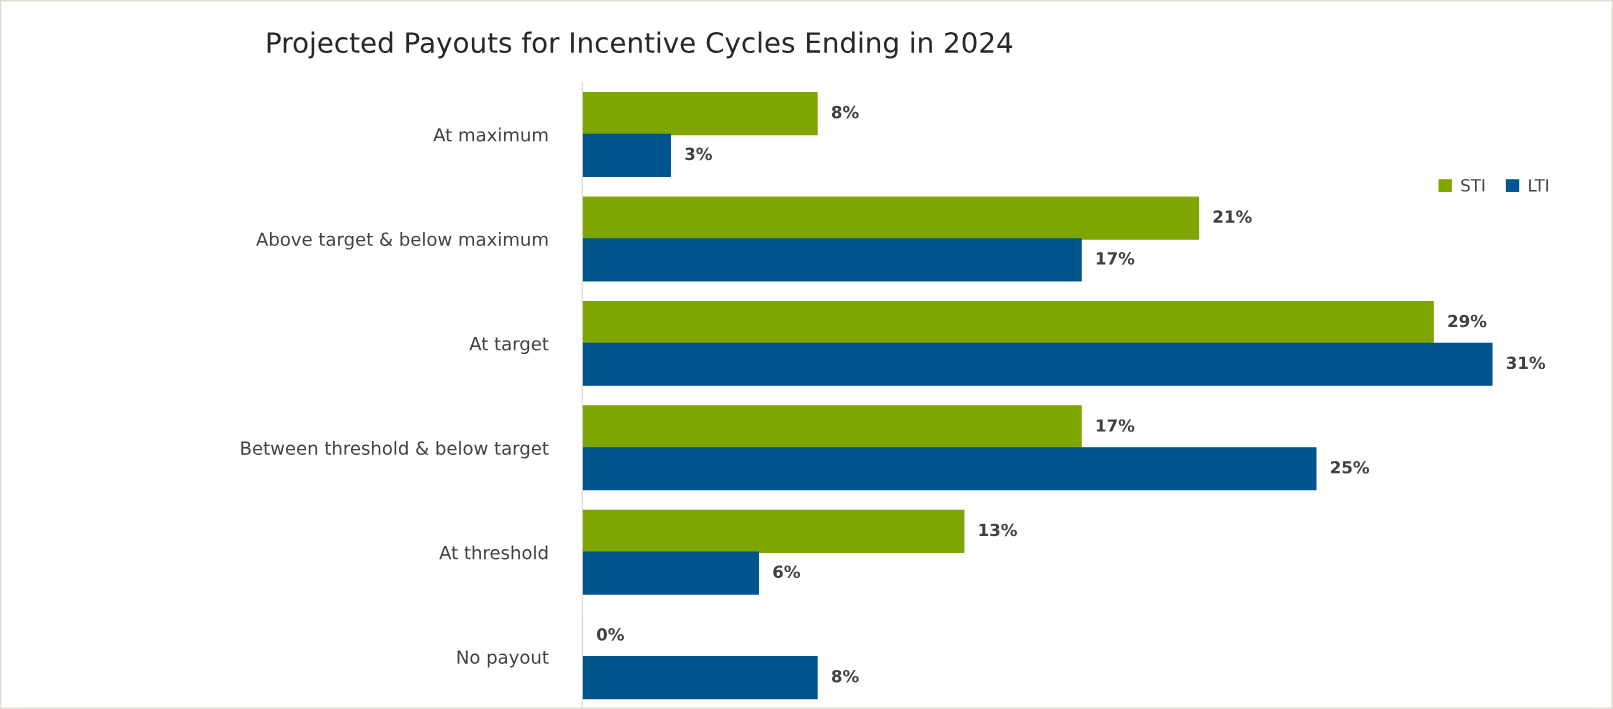 This screenshot has width=1613, height=709. What do you see at coordinates (698, 154) in the screenshot?
I see `data-label: 3%` at bounding box center [698, 154].